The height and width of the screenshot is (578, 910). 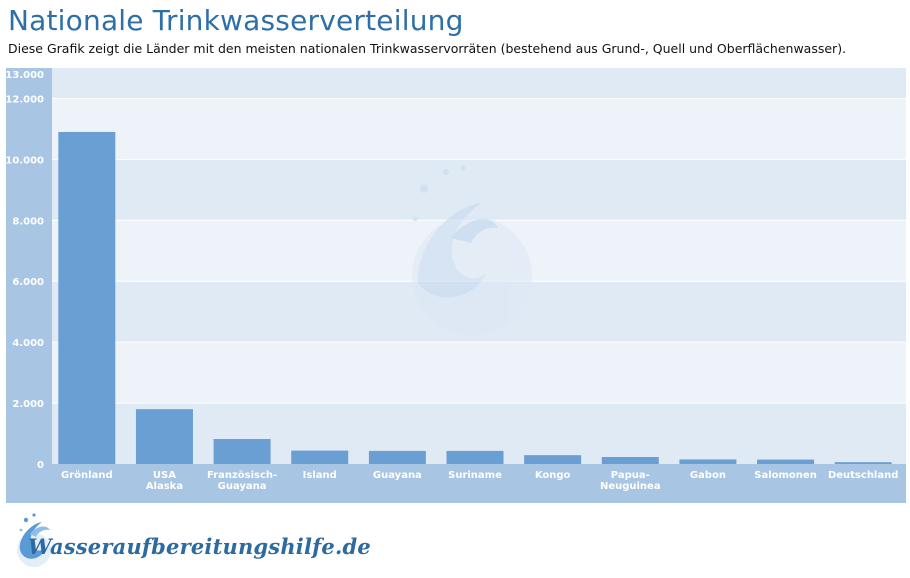 I want to click on x-tick-label: Grönland, so click(x=87, y=475).